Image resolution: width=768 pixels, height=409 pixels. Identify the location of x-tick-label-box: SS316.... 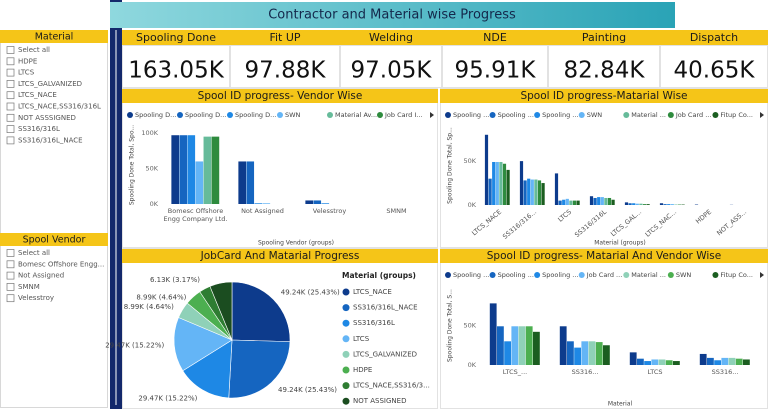
(585, 372).